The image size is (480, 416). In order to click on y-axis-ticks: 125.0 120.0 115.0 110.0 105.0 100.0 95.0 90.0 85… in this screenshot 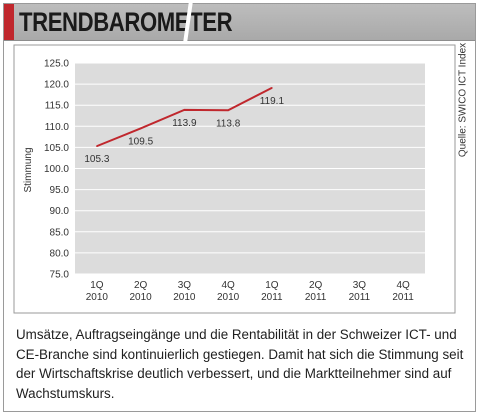, I will do `click(56, 170)`.